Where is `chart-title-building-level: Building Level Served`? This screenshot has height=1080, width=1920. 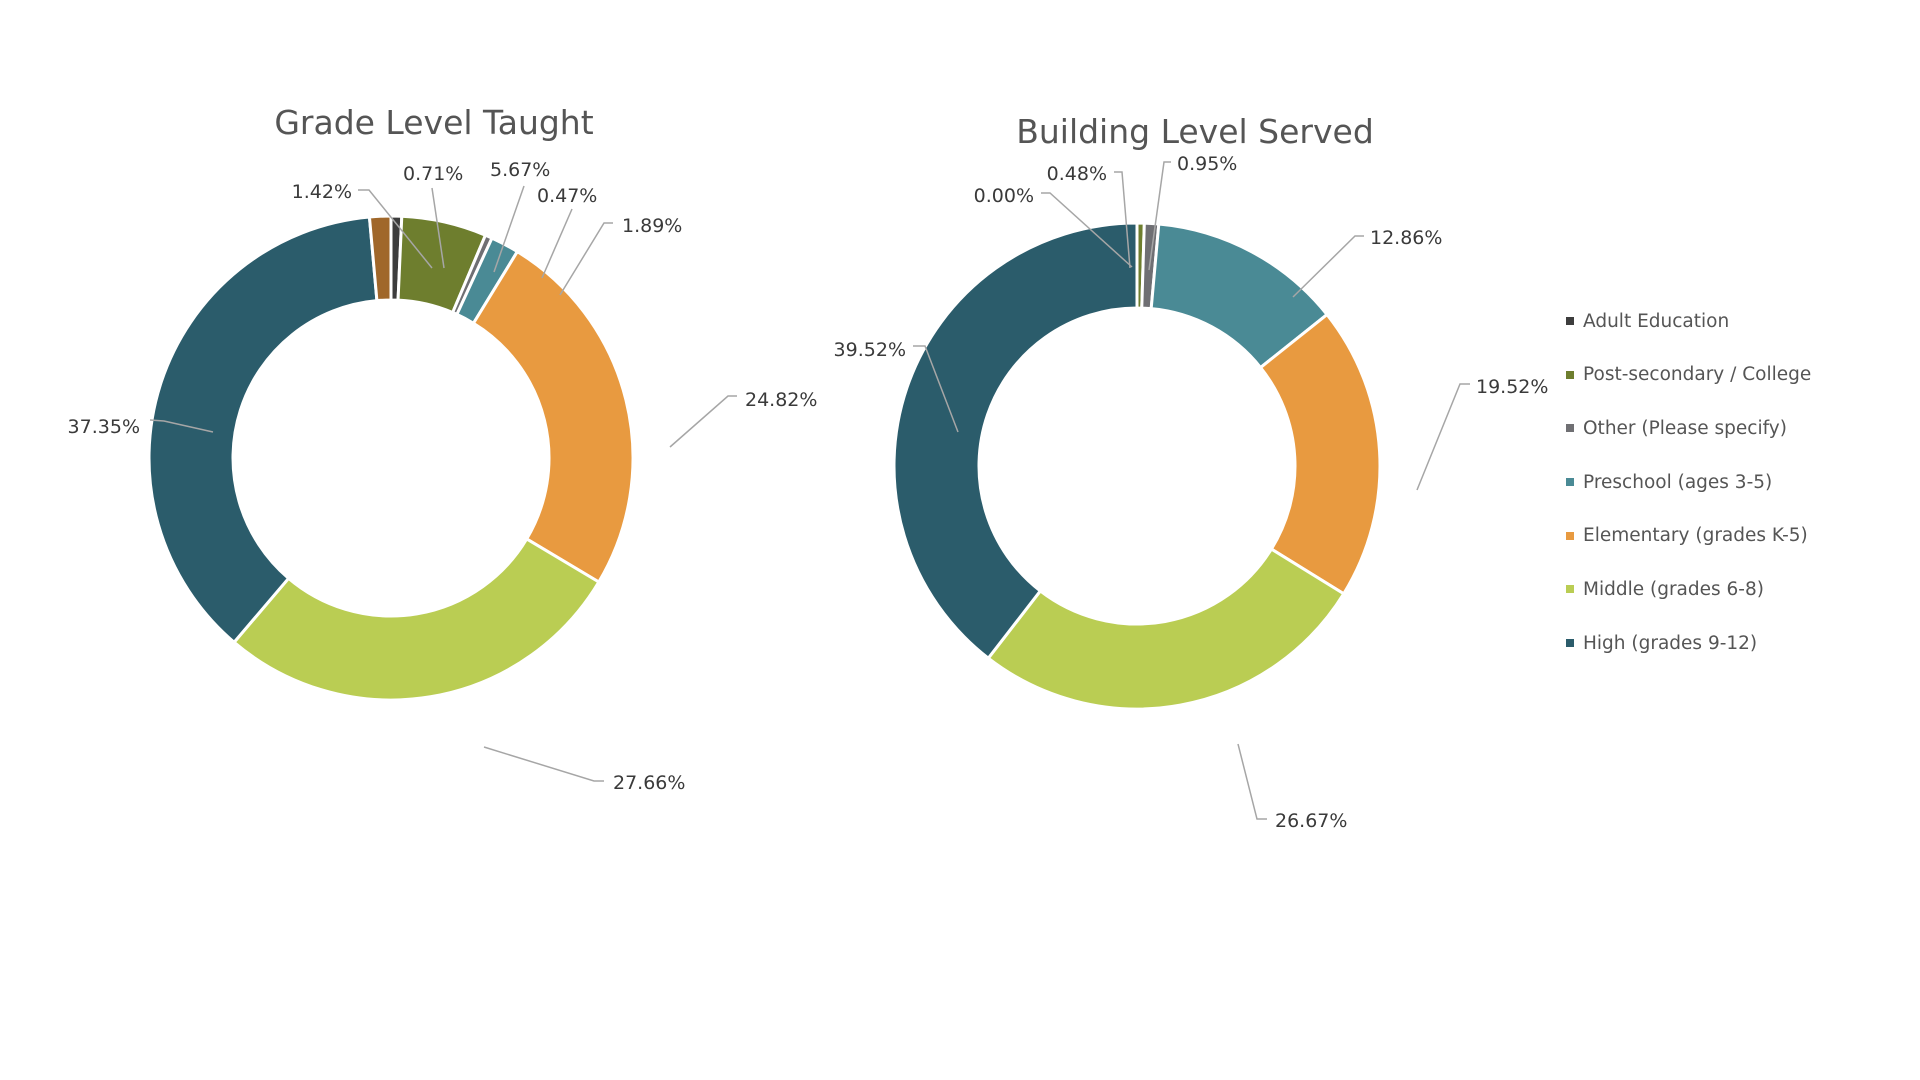 chart-title-building-level: Building Level Served is located at coordinates (1195, 131).